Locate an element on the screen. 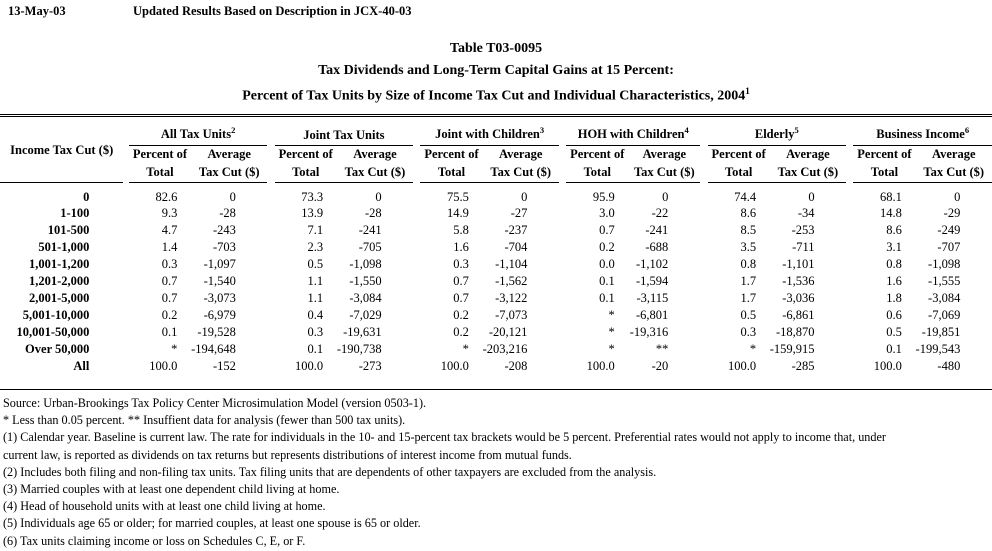  average-value-cell: -3,115 is located at coordinates (652, 297).